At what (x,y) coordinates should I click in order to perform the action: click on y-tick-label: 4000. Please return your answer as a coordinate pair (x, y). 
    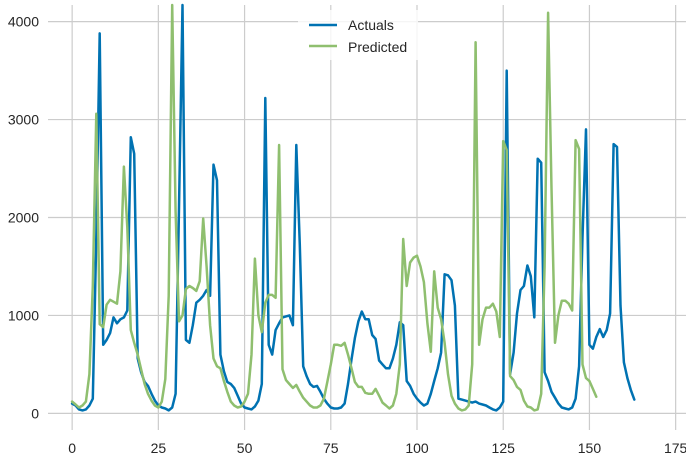
    Looking at the image, I should click on (23, 22).